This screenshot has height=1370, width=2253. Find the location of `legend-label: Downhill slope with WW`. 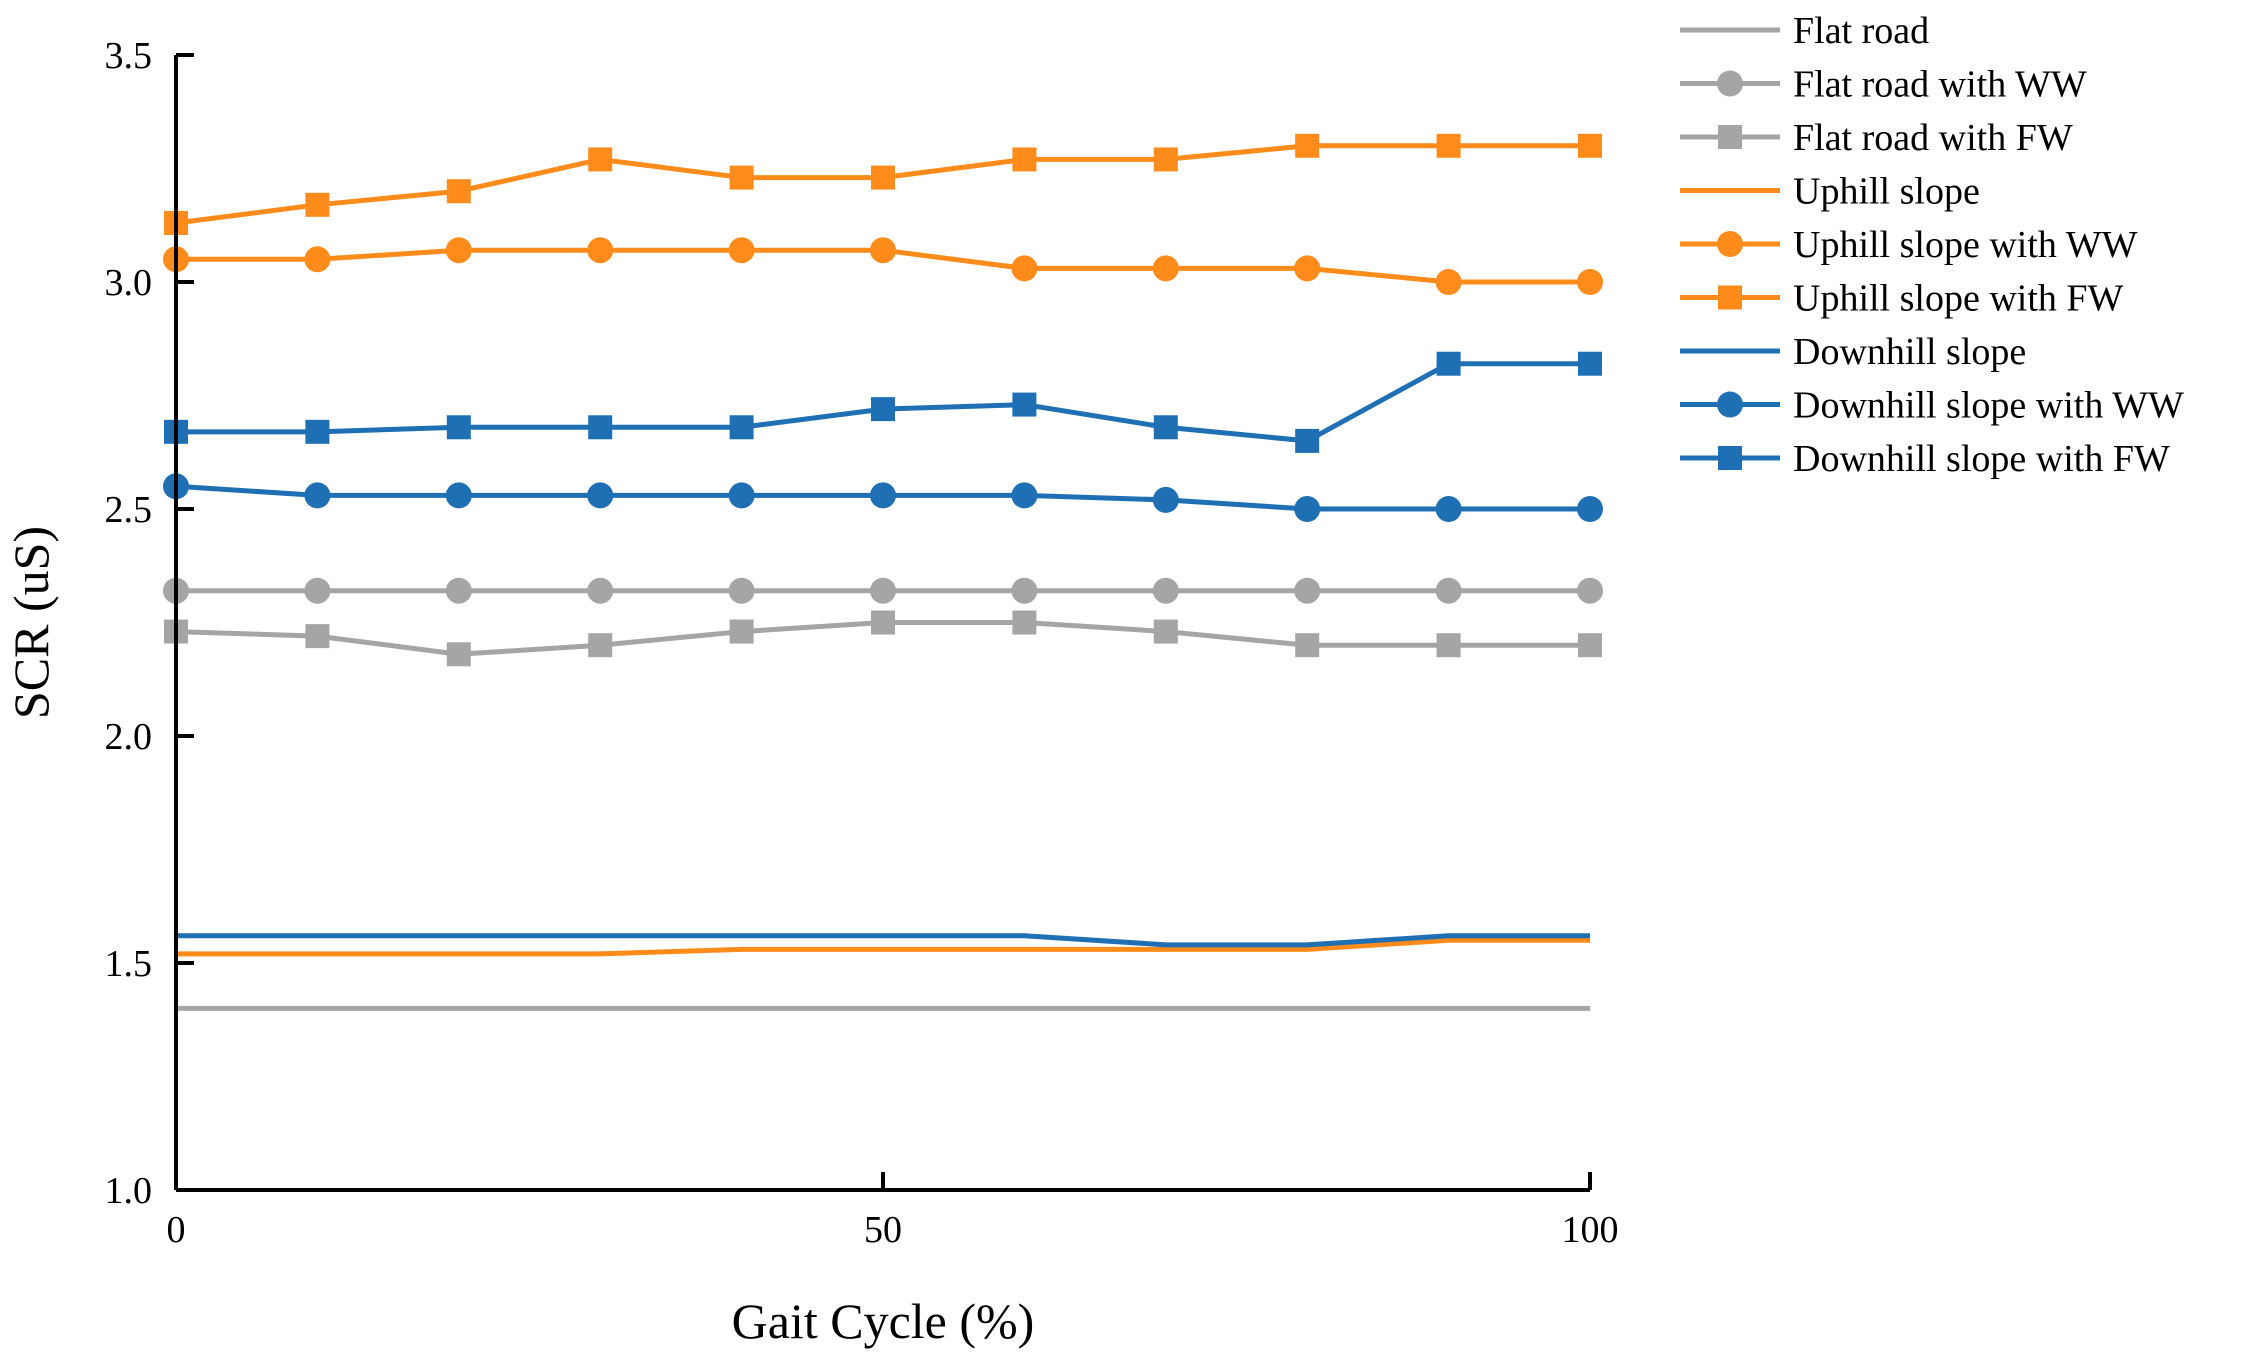

legend-label: Downhill slope with WW is located at coordinates (1988, 406).